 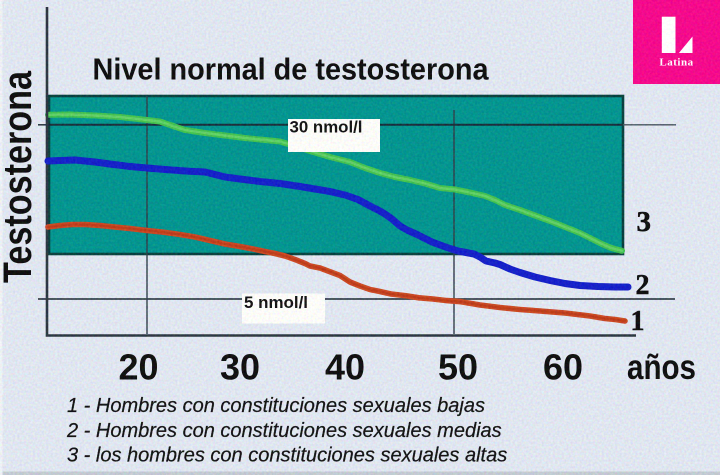 What do you see at coordinates (638, 321) in the screenshot?
I see `svg-text: 1` at bounding box center [638, 321].